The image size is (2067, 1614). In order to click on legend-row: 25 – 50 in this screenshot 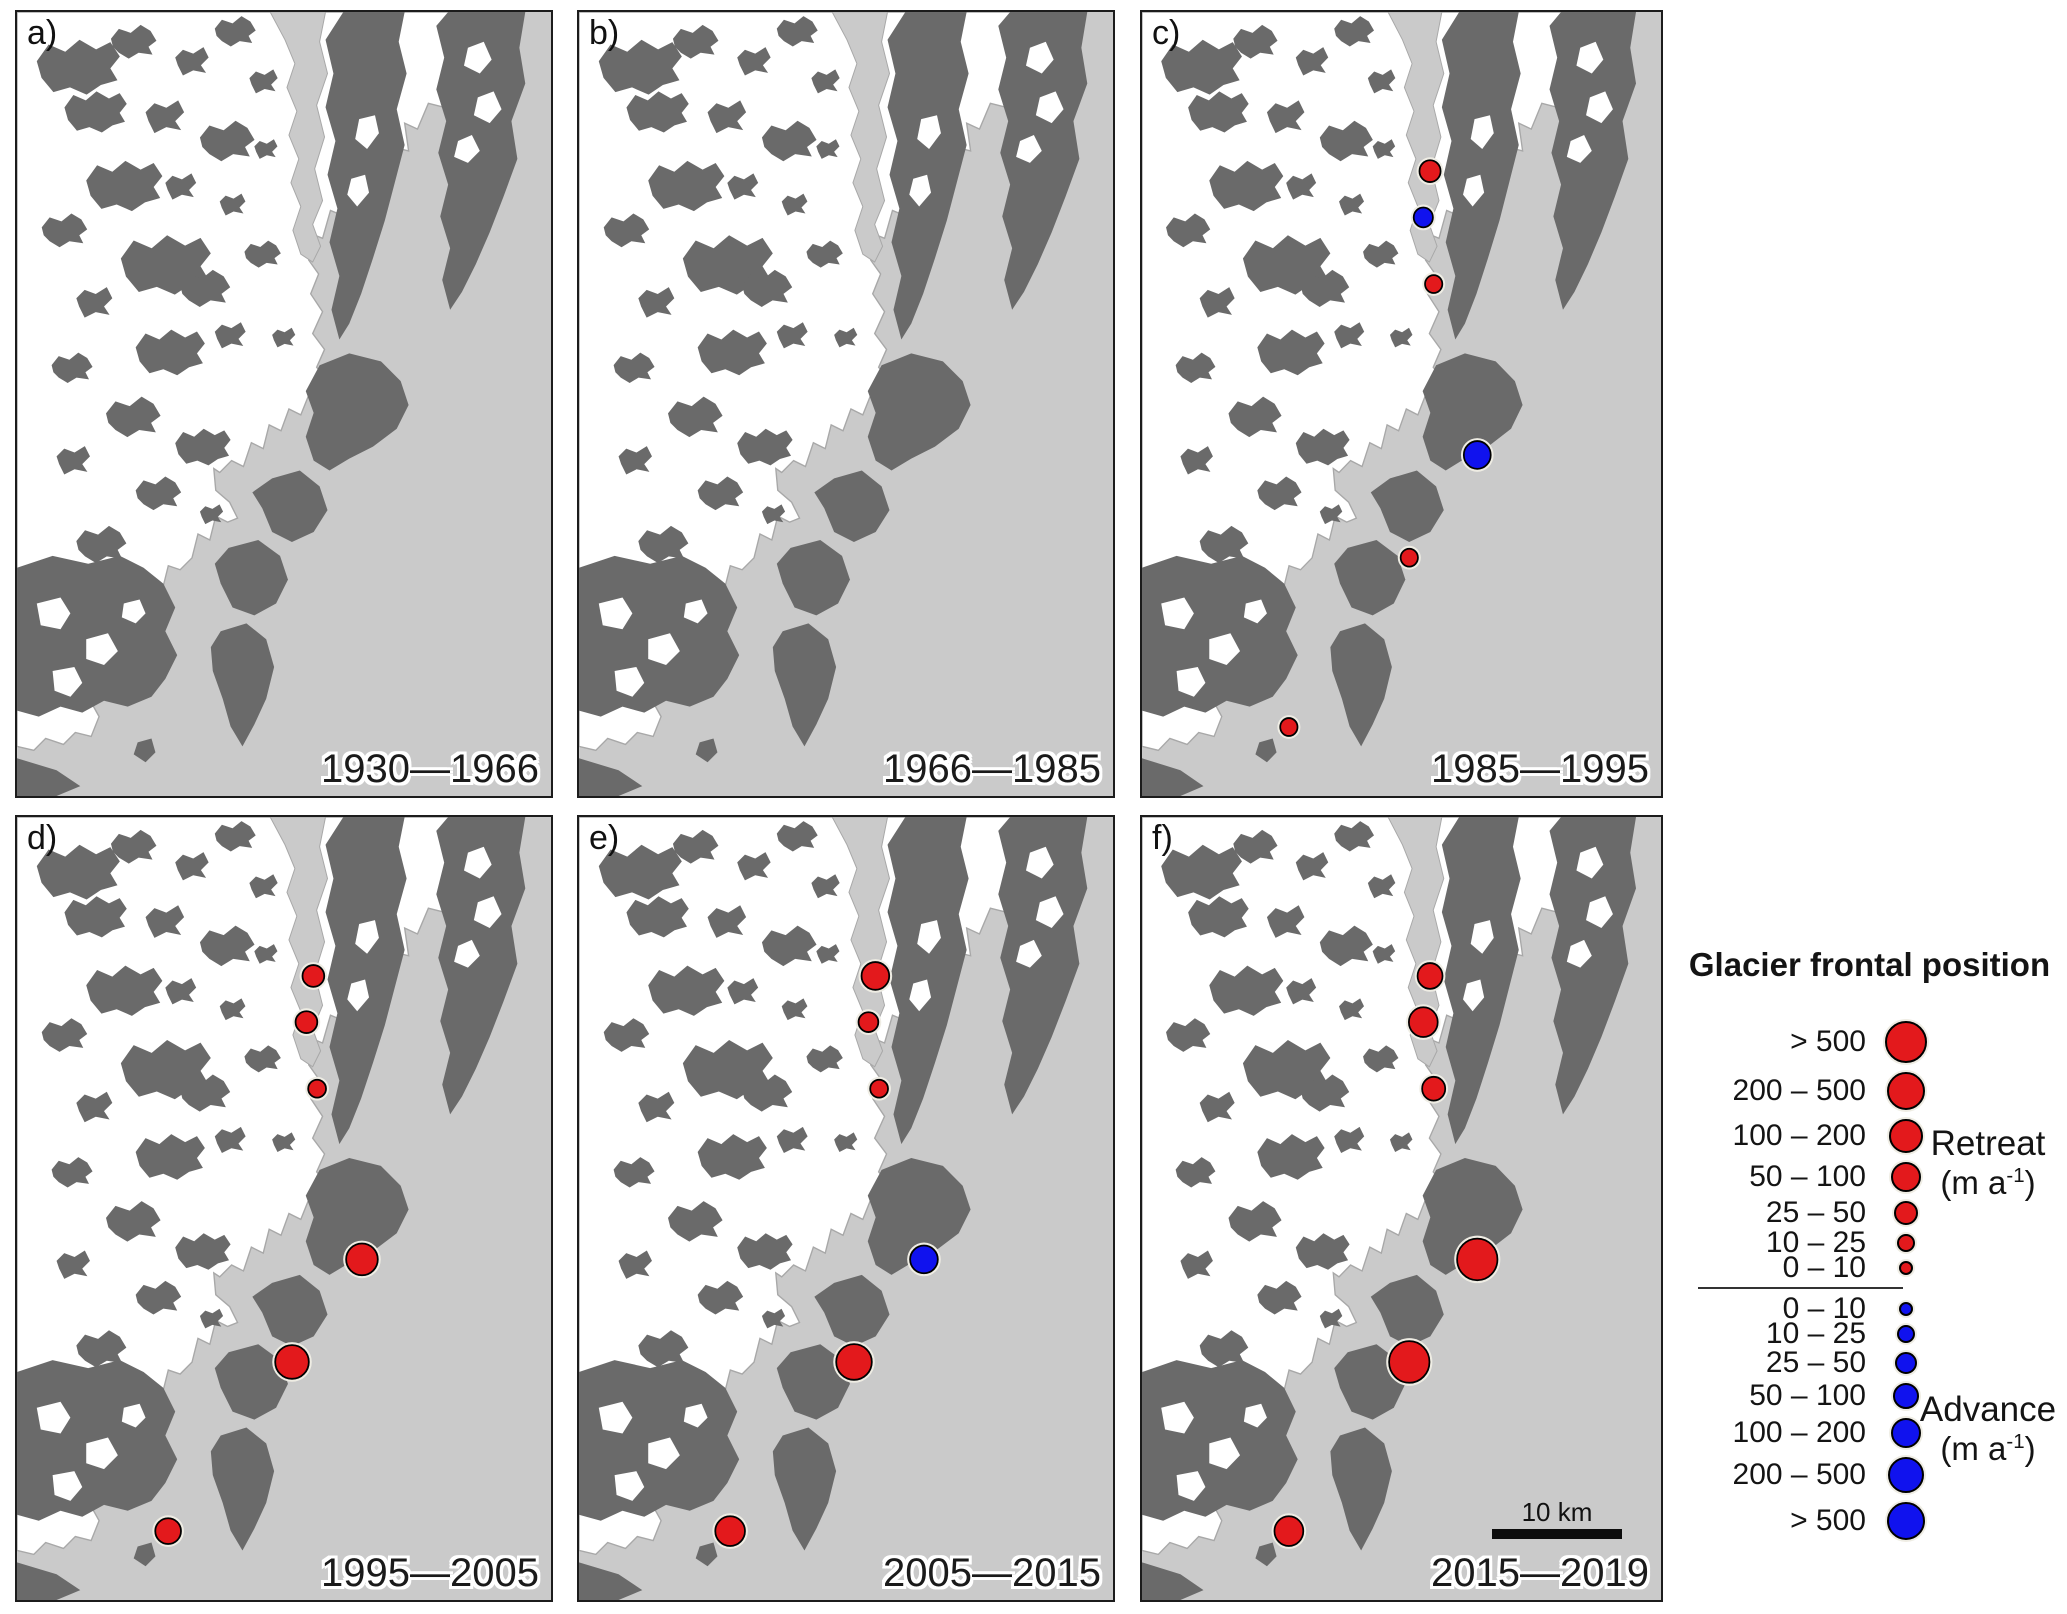, I will do `click(1801, 1362)`.